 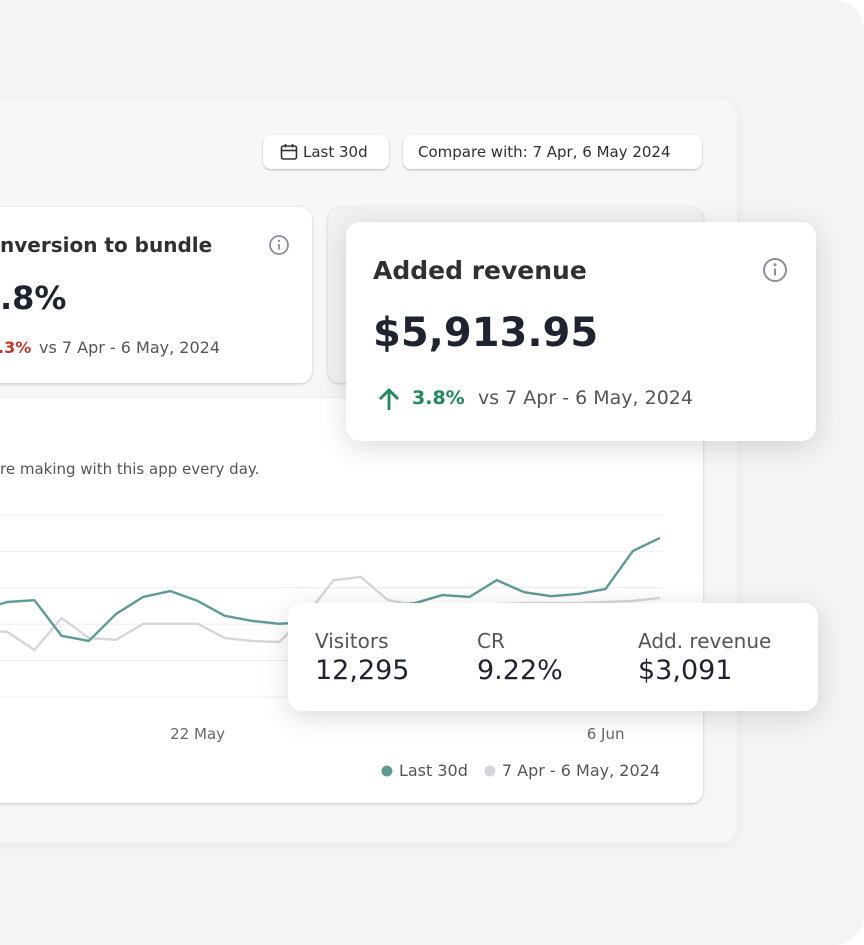 I want to click on card-title: nversion to bundle, so click(x=106, y=245).